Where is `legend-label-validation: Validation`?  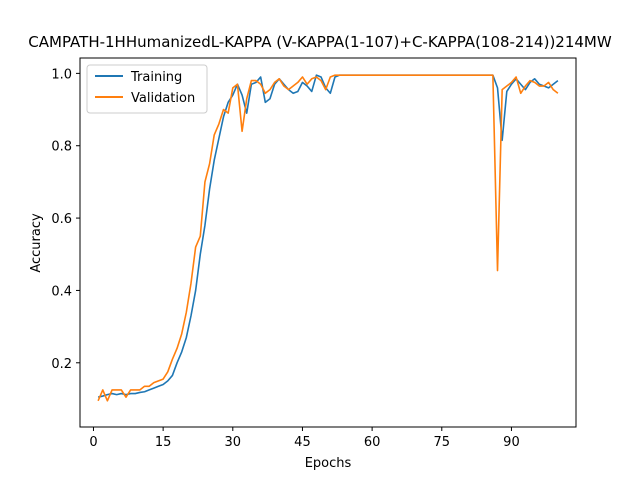 legend-label-validation: Validation is located at coordinates (163, 98).